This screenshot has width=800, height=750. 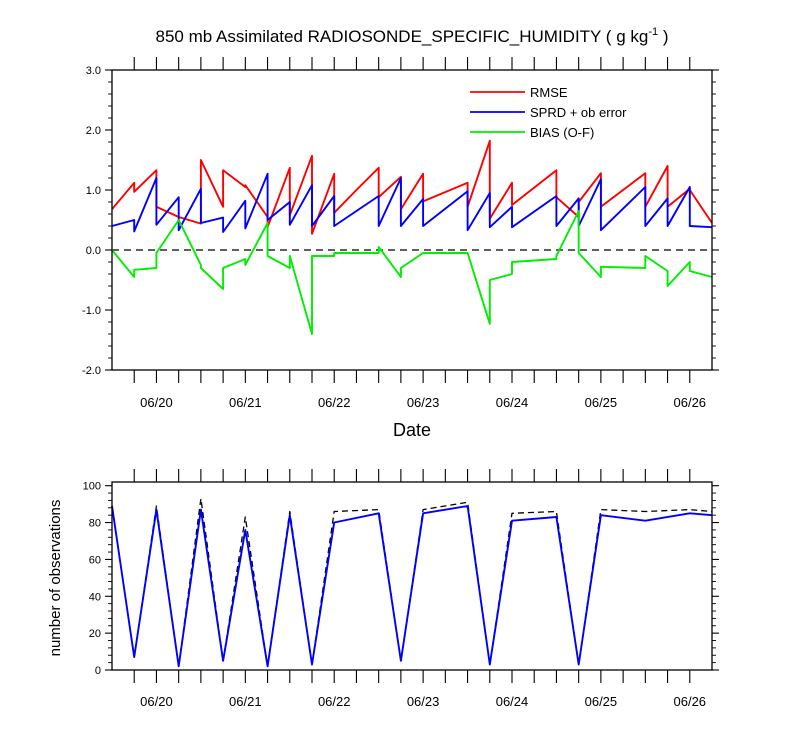 What do you see at coordinates (512, 402) in the screenshot?
I see `panel0-xtick-label: 06/24` at bounding box center [512, 402].